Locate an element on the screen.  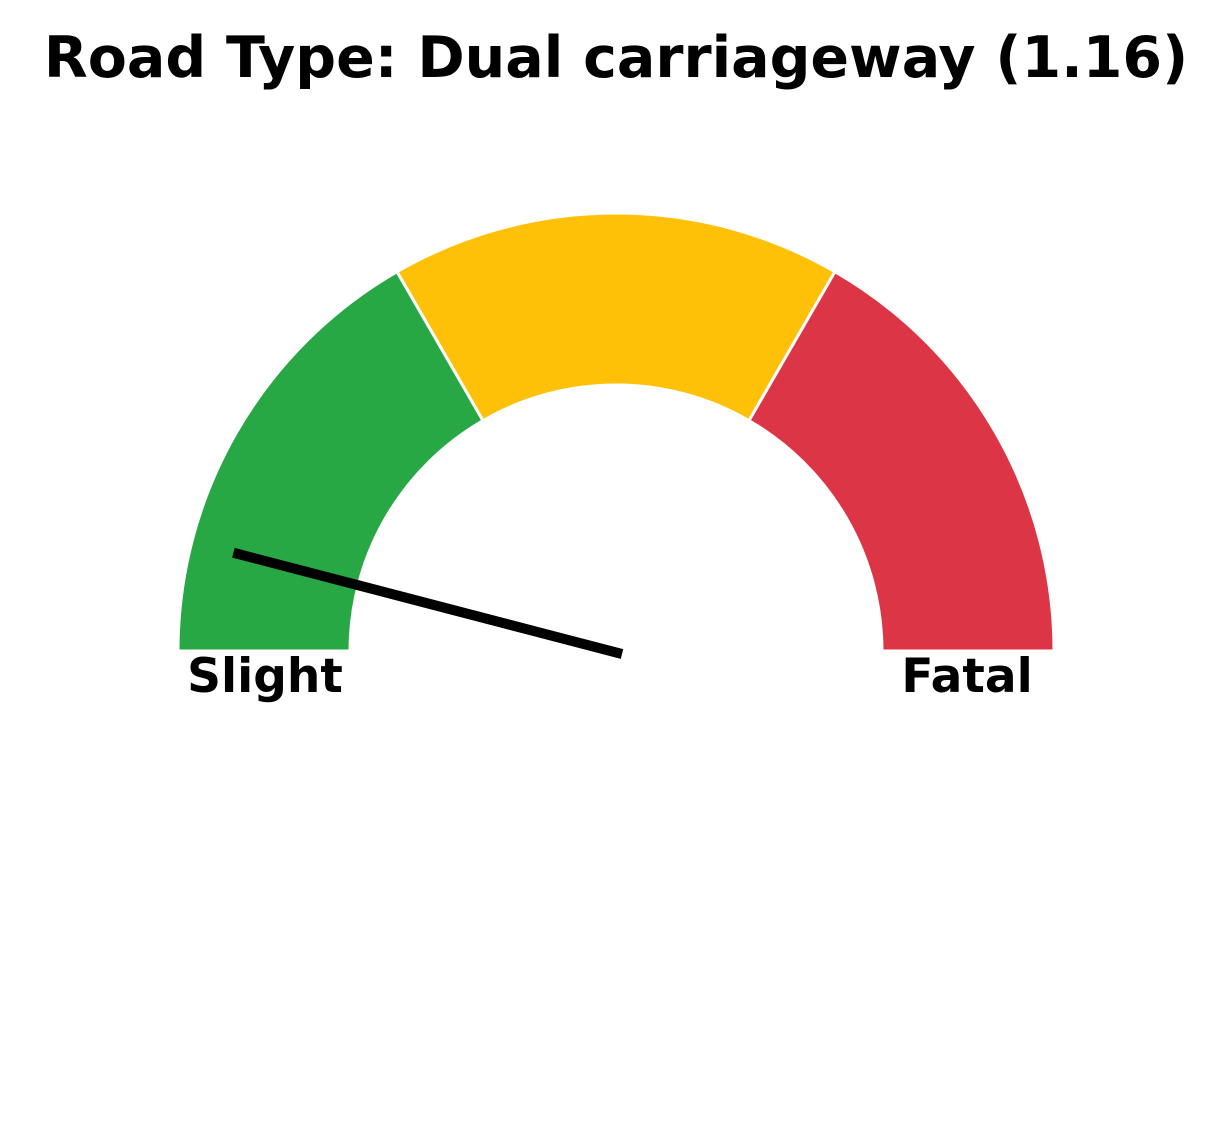
chart-title: Road Type: Dual carriageway (1.16) is located at coordinates (616, 58).